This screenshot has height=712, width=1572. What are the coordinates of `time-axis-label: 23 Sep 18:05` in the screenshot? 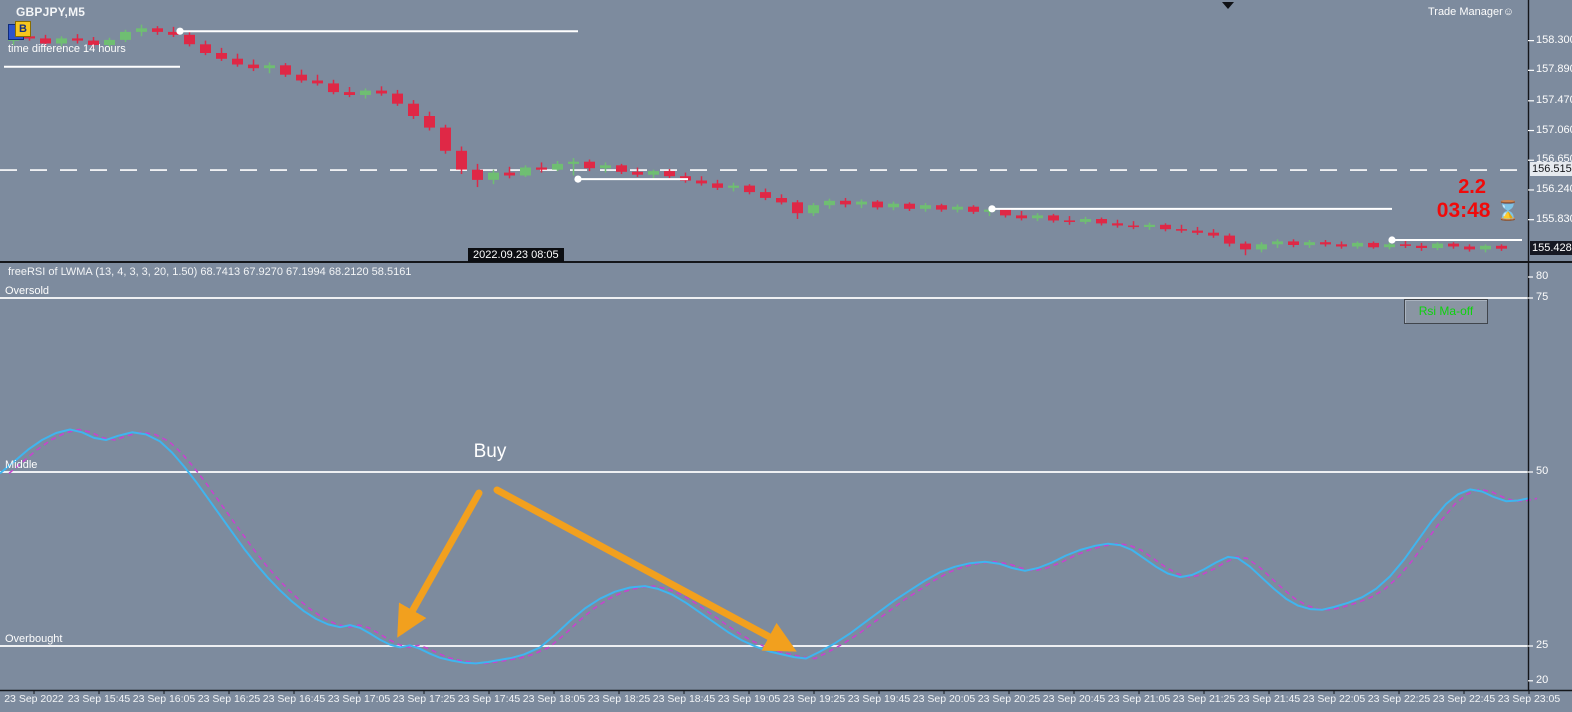 It's located at (554, 699).